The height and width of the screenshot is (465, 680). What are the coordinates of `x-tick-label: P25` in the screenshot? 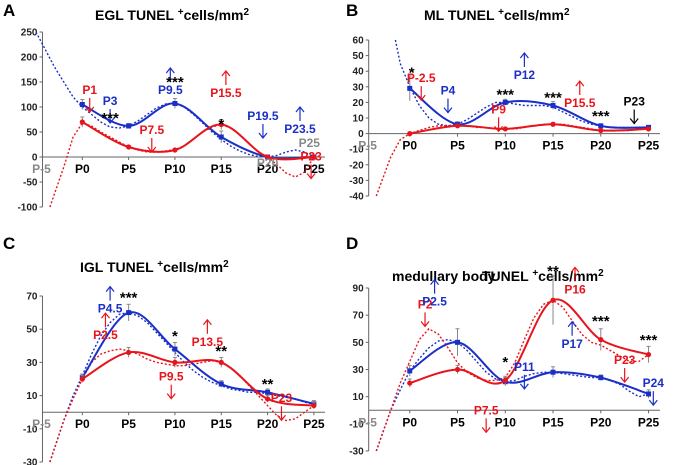 It's located at (649, 422).